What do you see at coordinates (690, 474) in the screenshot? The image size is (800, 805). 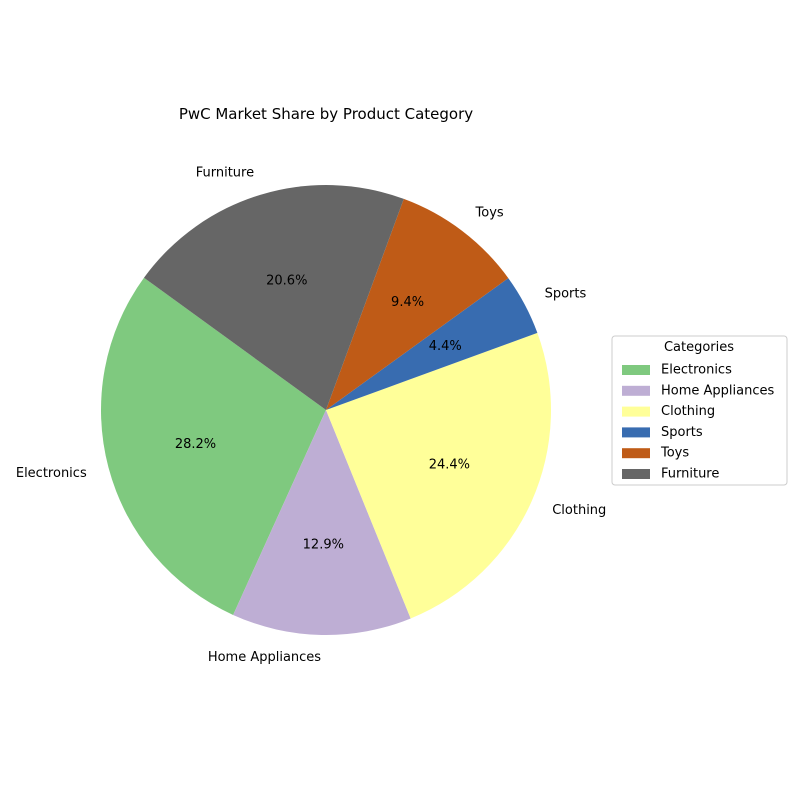 I see `legend-label: Furniture` at bounding box center [690, 474].